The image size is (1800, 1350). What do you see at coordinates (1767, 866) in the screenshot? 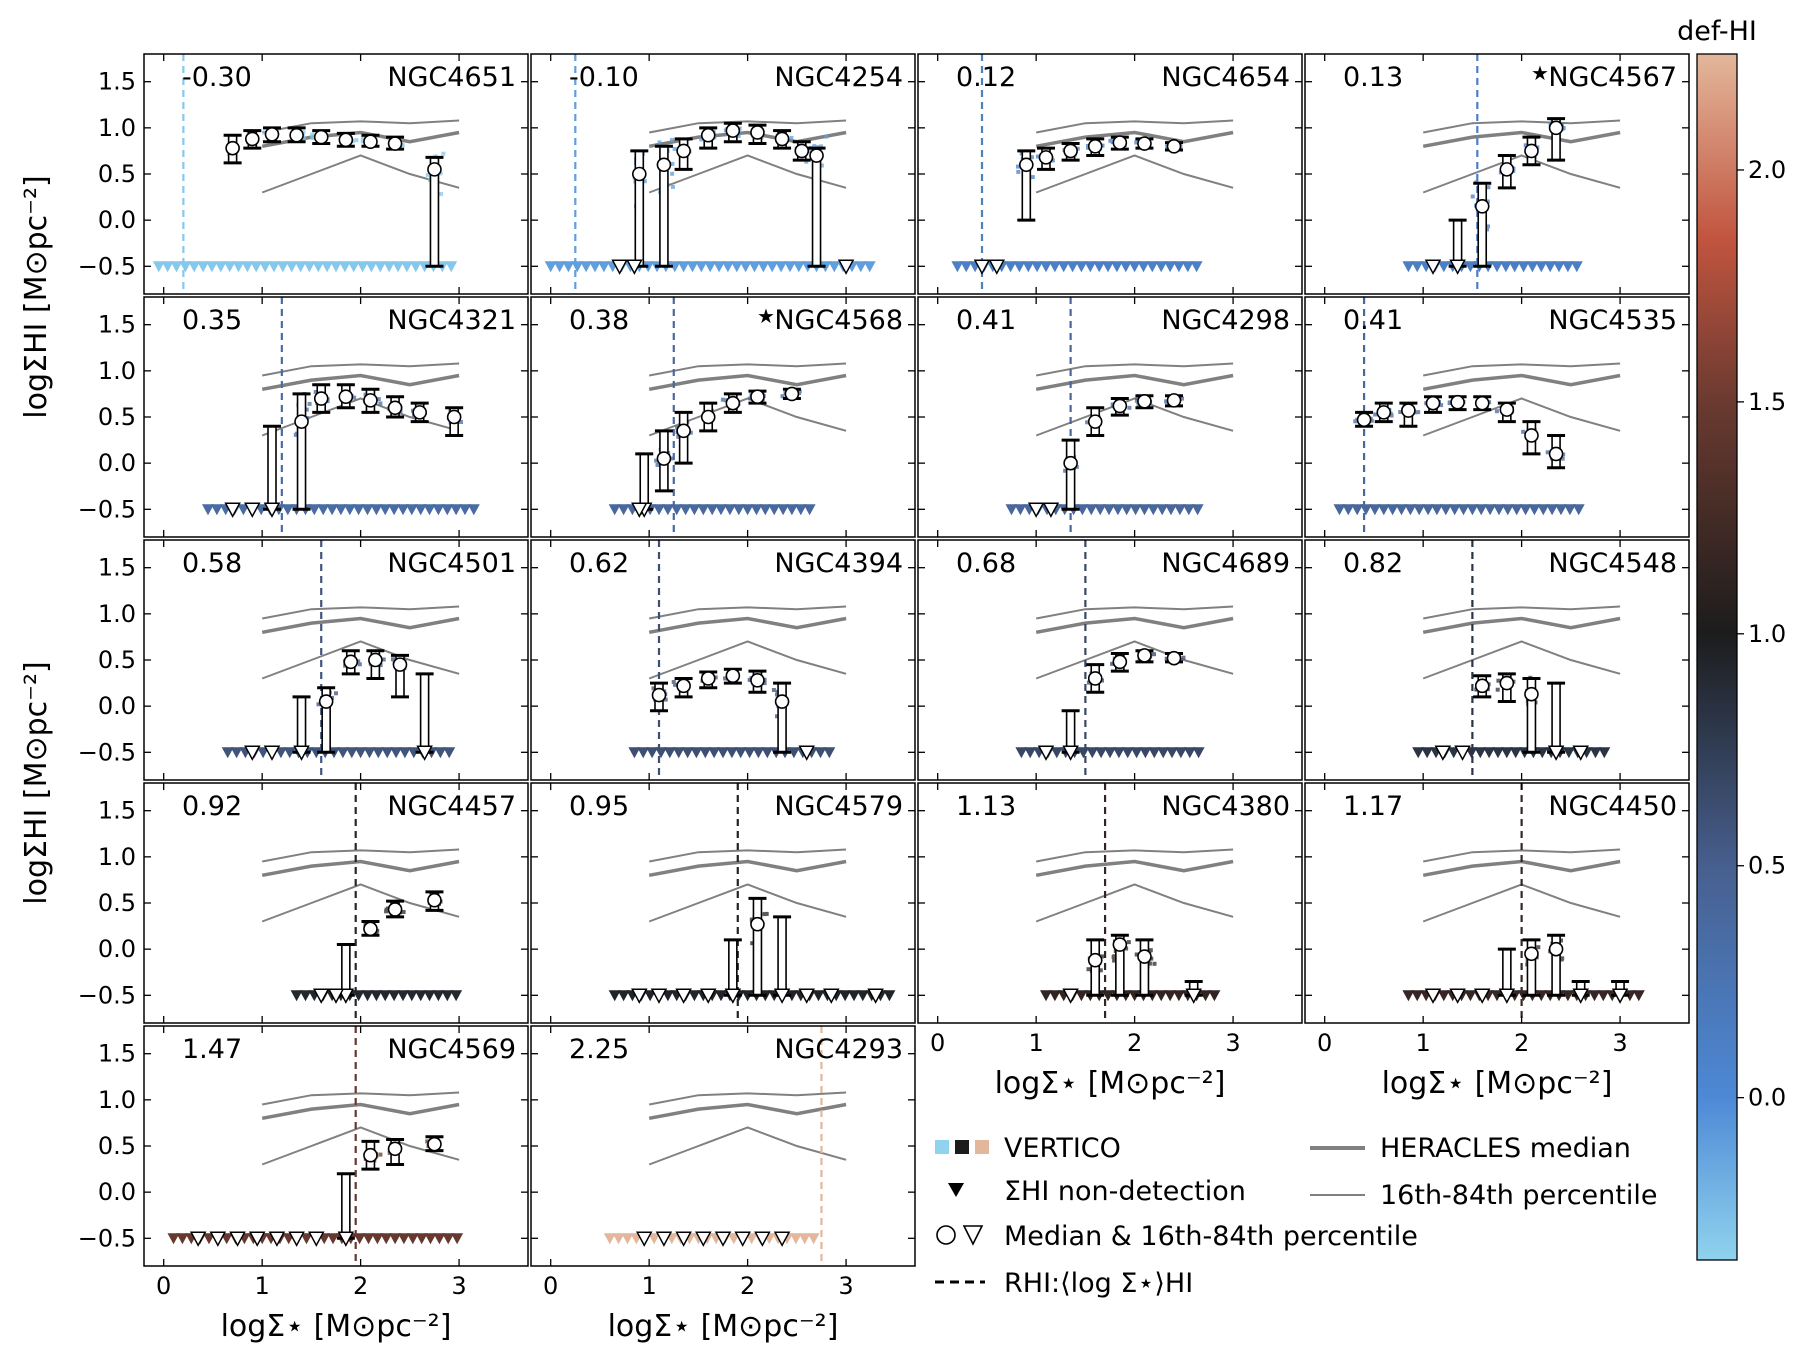
I see `colorbar-tick-label: 0.5` at bounding box center [1767, 866].